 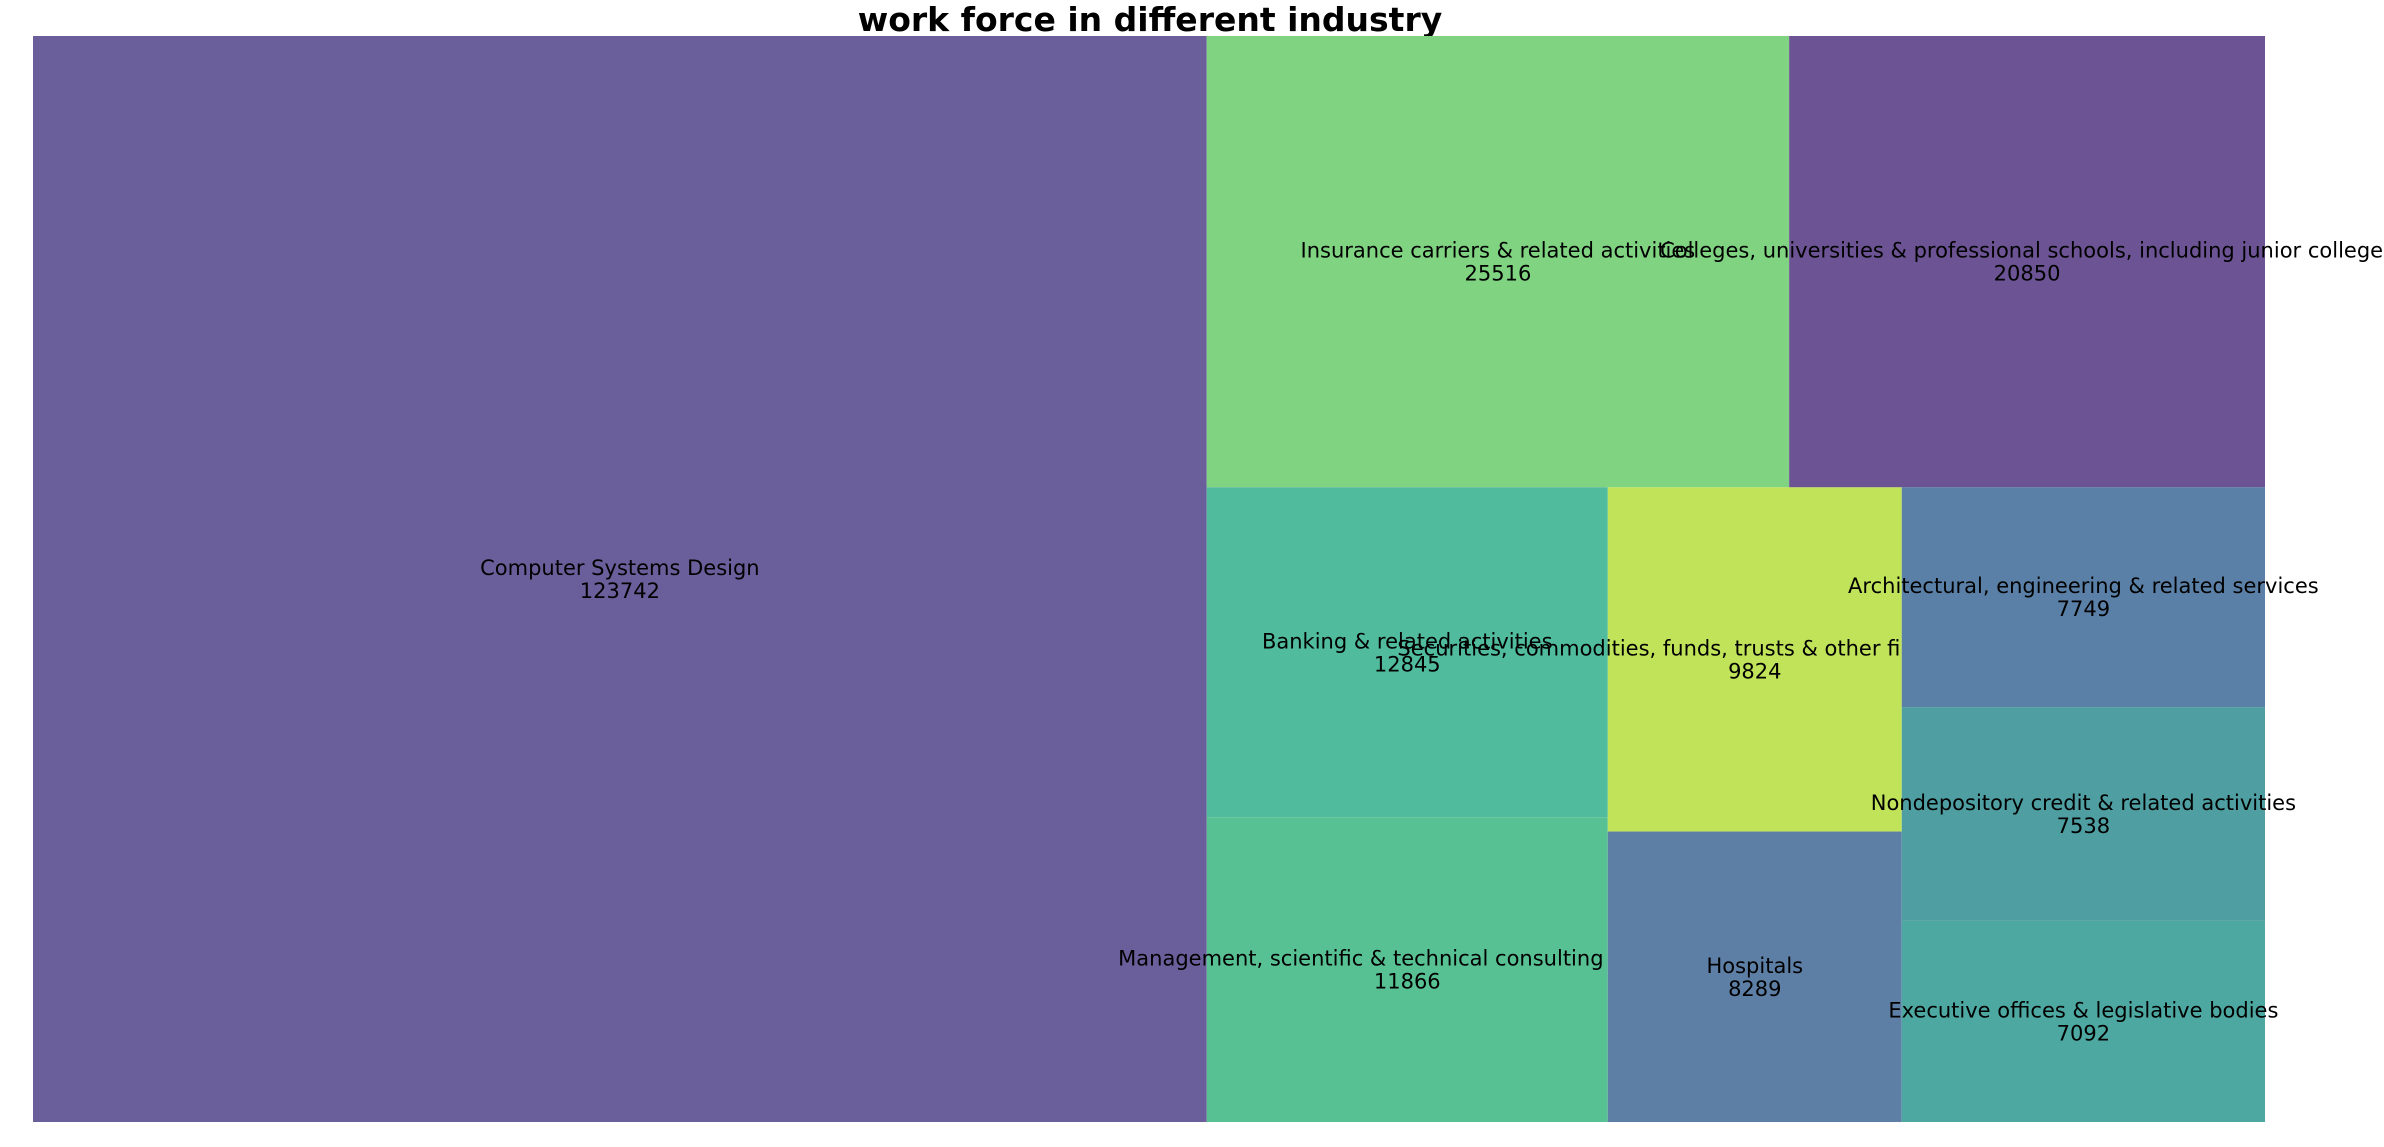 What do you see at coordinates (620, 568) in the screenshot?
I see `treemap-label: Computer Systems Design` at bounding box center [620, 568].